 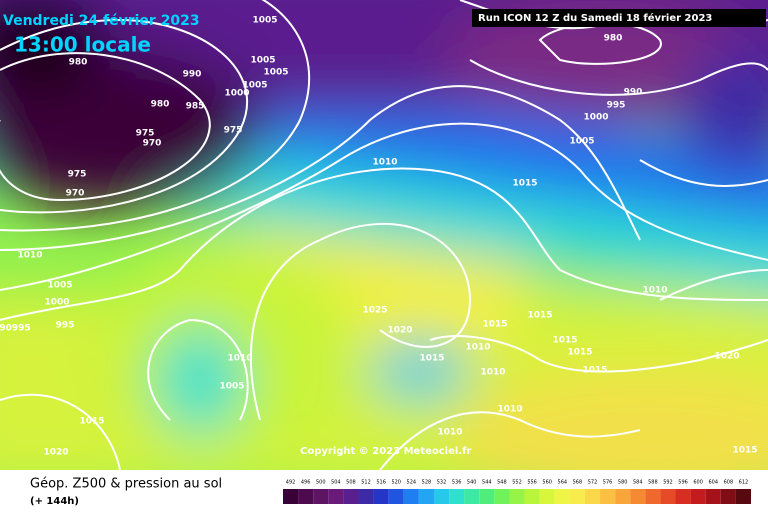 What do you see at coordinates (668, 483) in the screenshot?
I see `scale-label: 592` at bounding box center [668, 483].